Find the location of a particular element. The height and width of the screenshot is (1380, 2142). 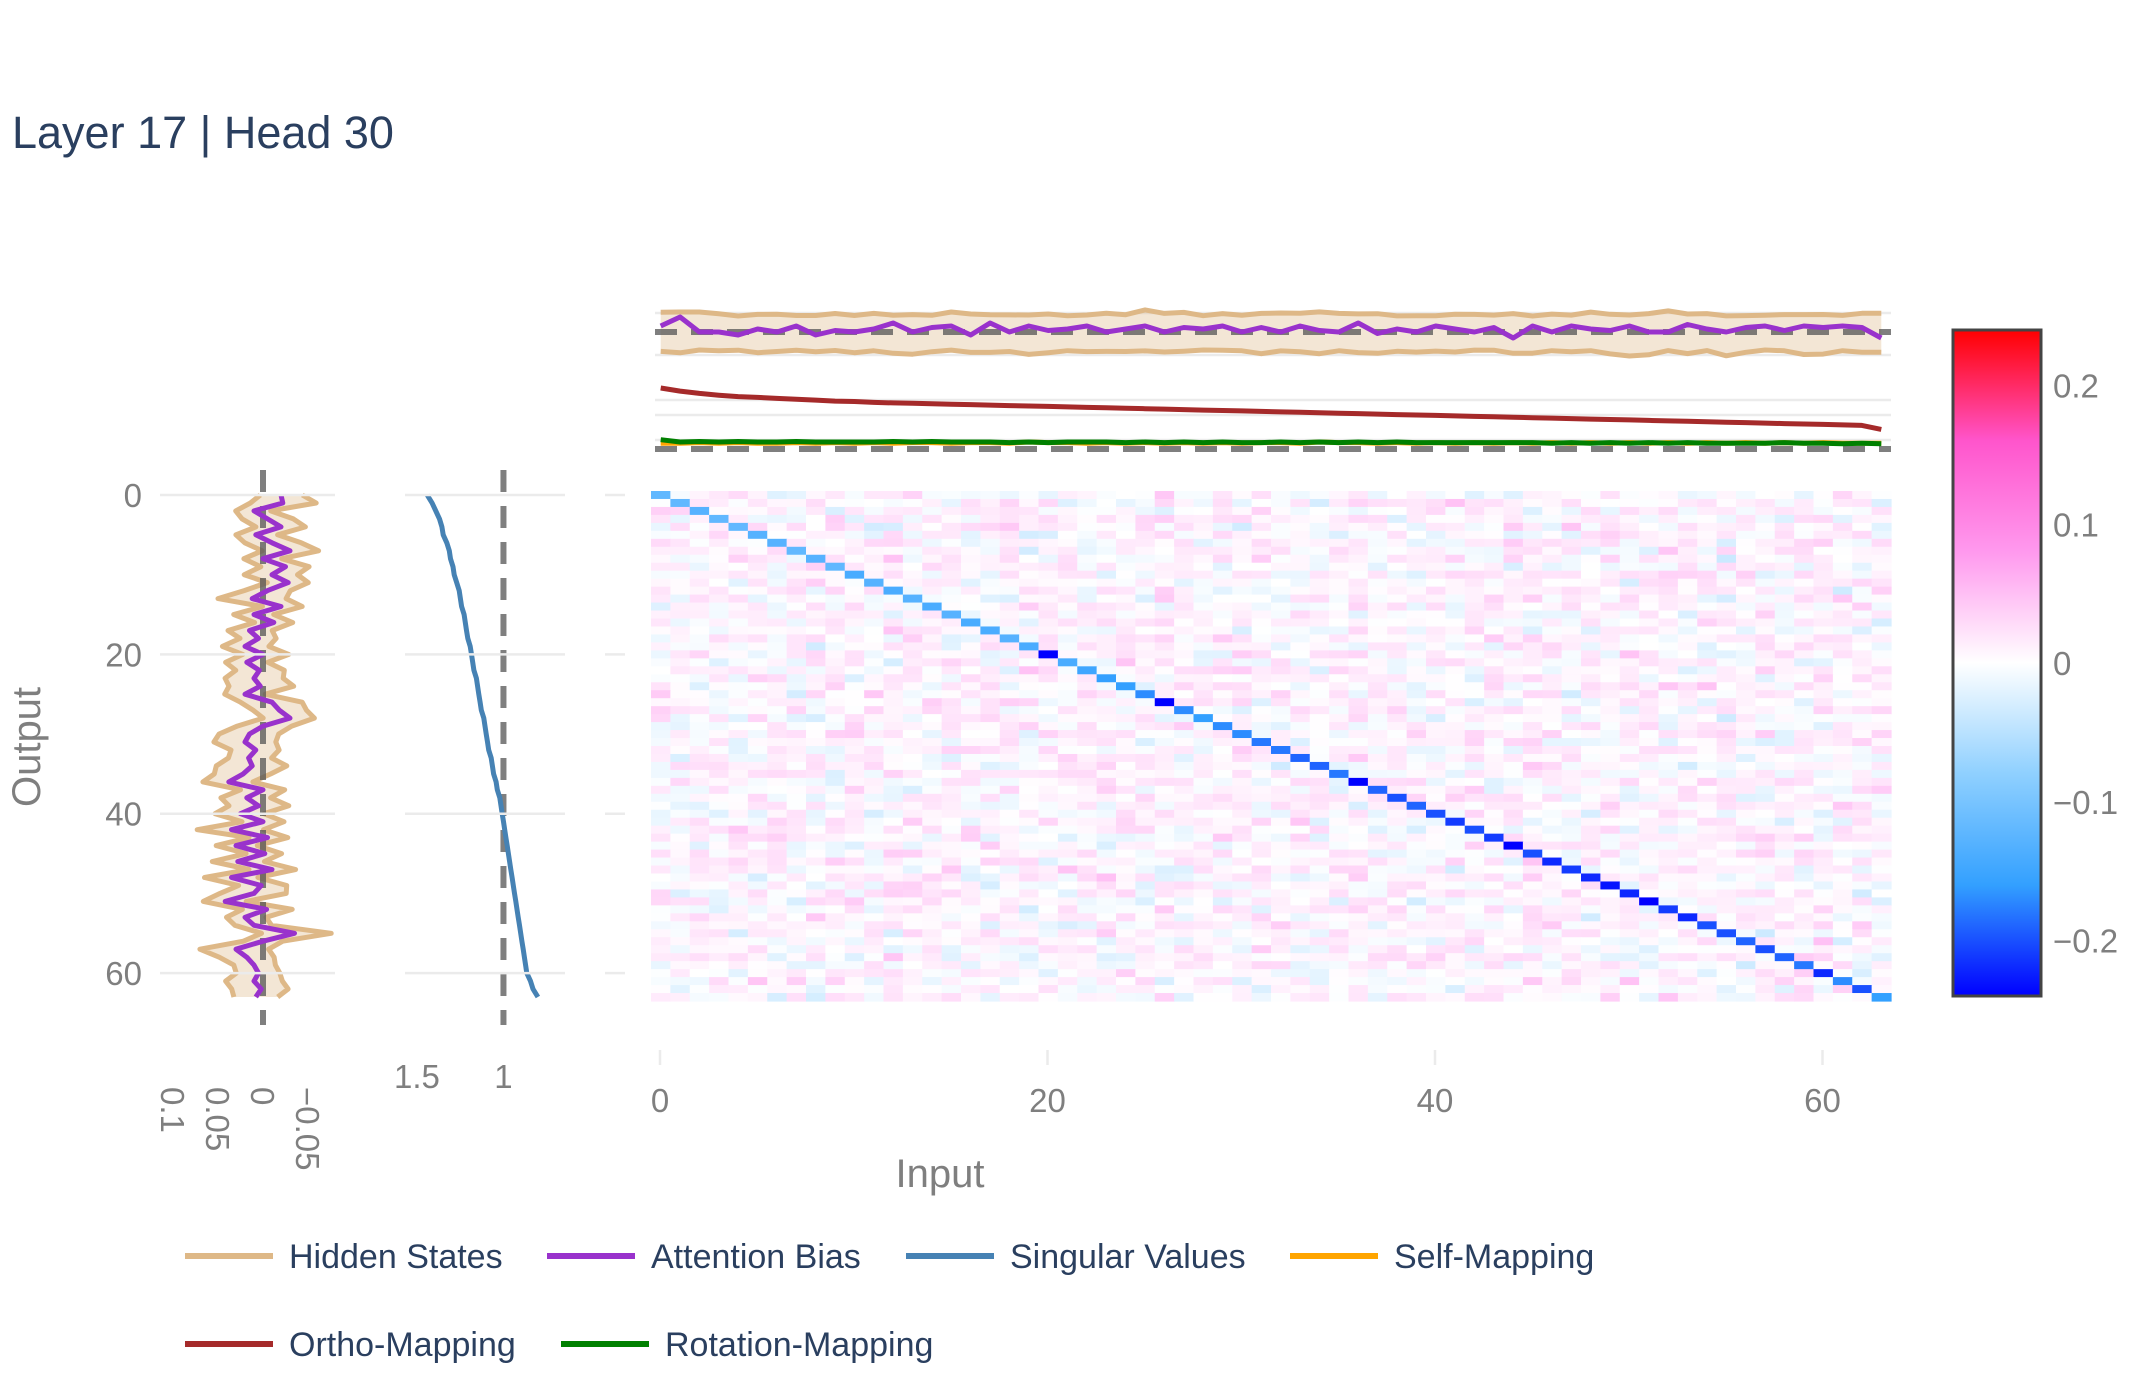

colorbar-tick-label: 0 is located at coordinates (2062, 663).